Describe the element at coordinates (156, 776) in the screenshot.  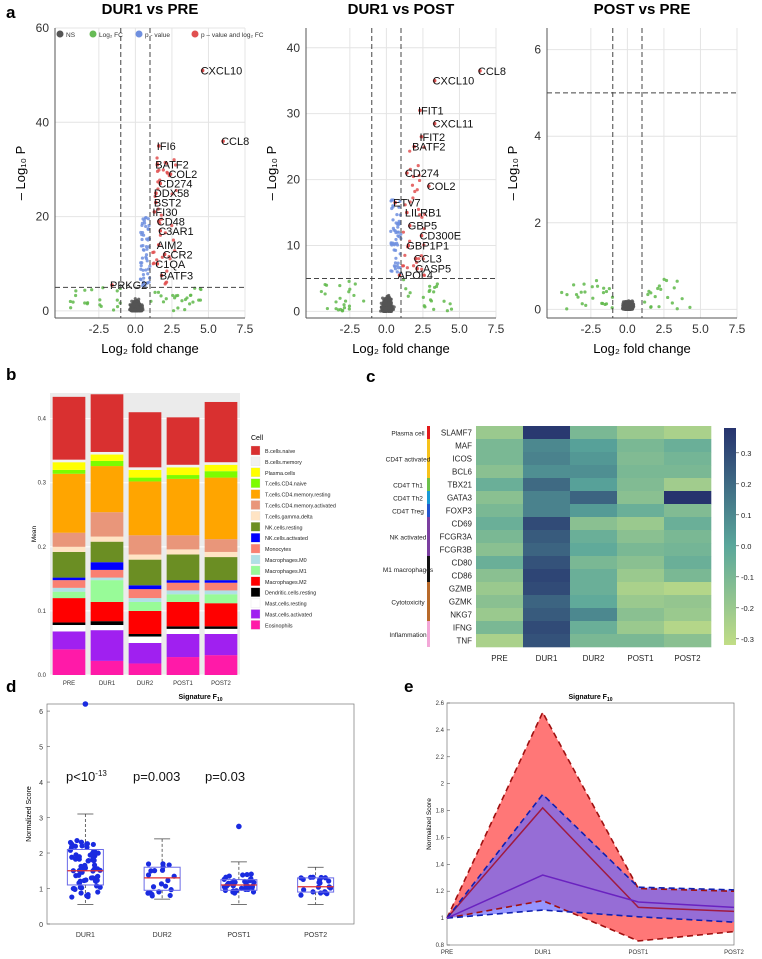
I see `p-value-annotation: p=0.003` at that location.